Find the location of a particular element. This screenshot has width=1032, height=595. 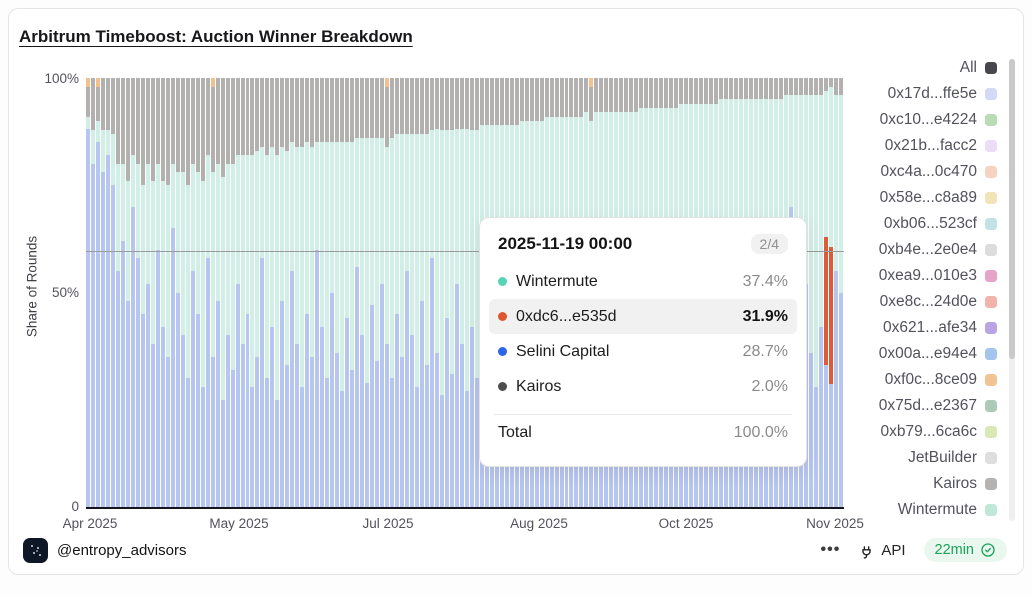

legend-item-0xb79-6ca6c: 0xb79...6ca6c is located at coordinates (922, 432).